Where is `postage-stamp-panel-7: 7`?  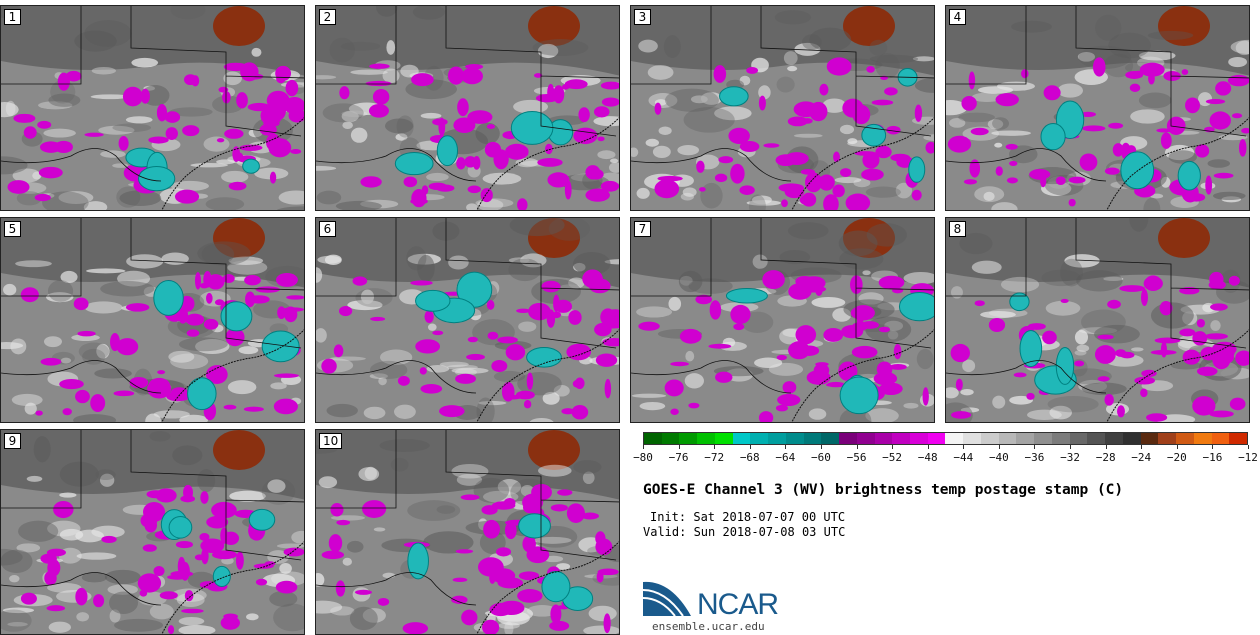
postage-stamp-panel-7: 7 is located at coordinates (782, 320).